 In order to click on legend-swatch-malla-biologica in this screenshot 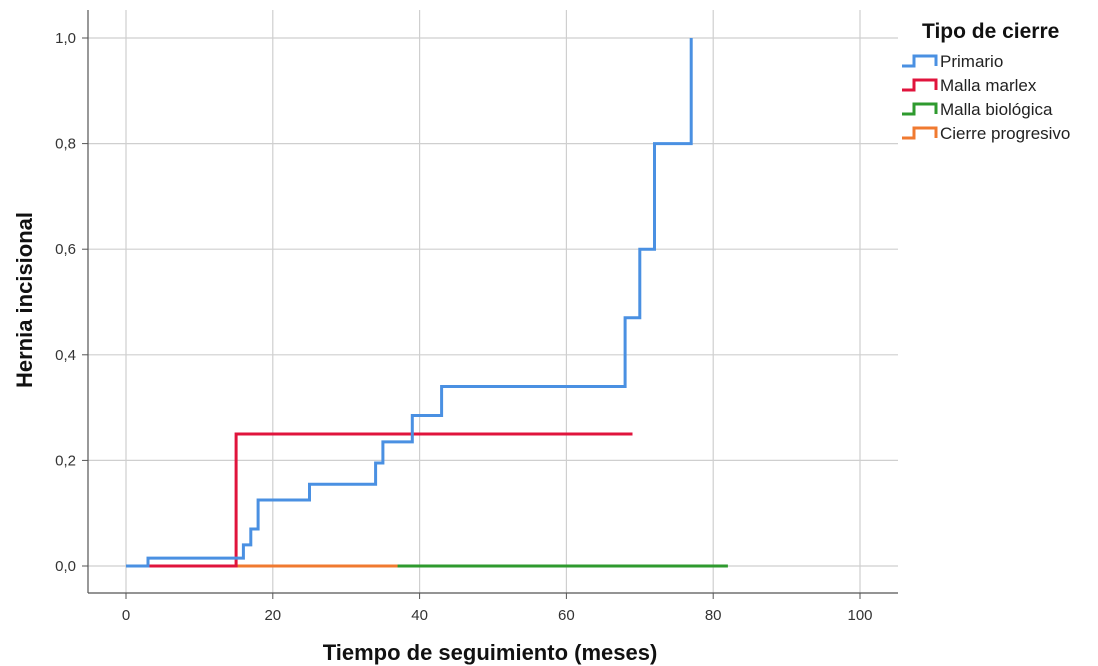, I will do `click(920, 109)`.